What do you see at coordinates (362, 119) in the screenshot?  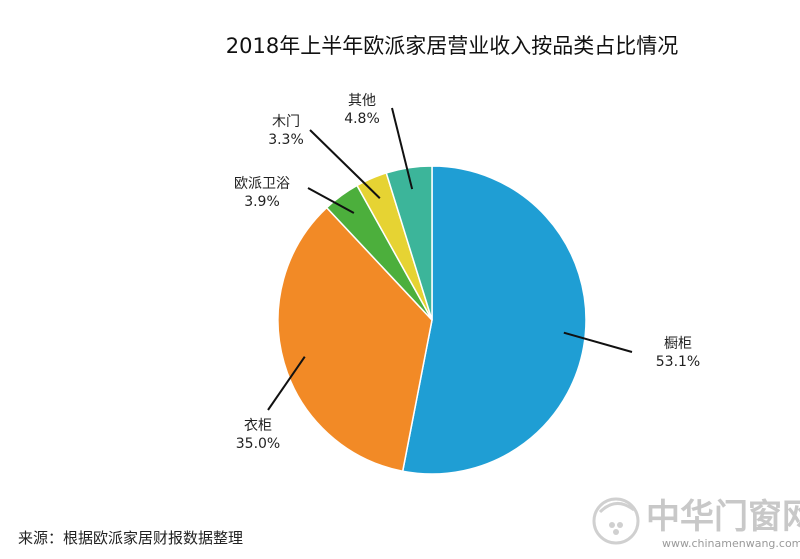 I see `slice-value-4: 4.8%` at bounding box center [362, 119].